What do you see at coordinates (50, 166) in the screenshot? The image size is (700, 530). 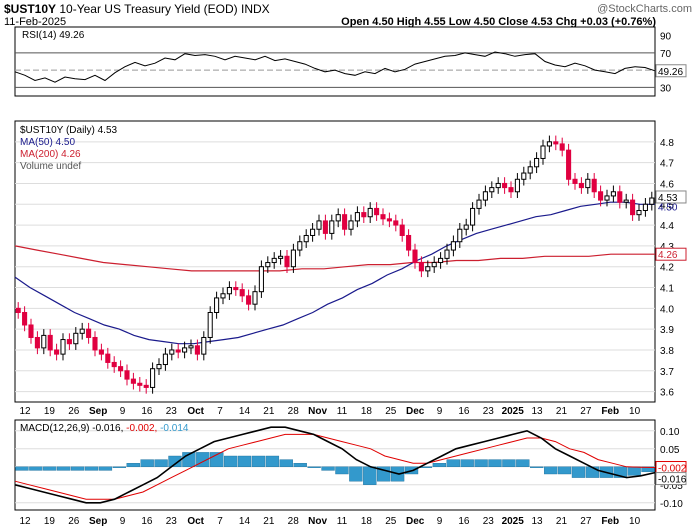 I see `price-legend-volume: Volume undef` at bounding box center [50, 166].